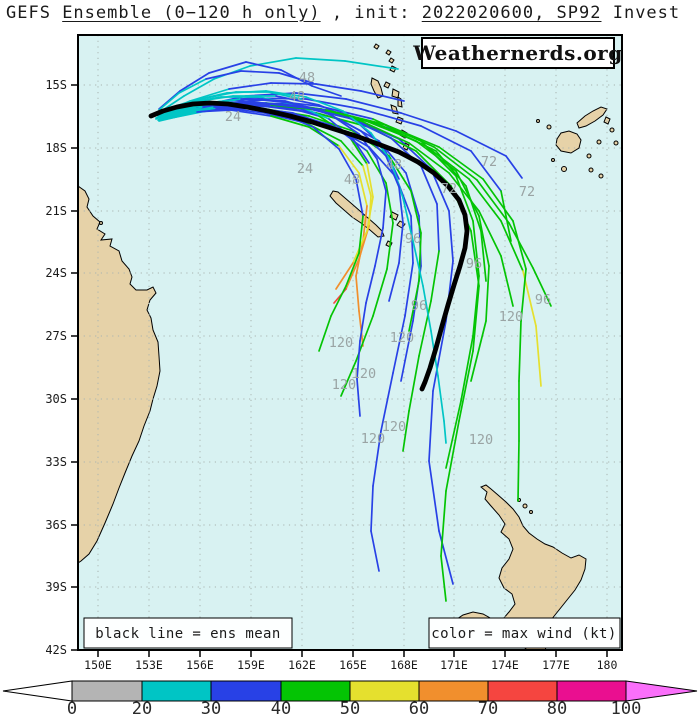 This screenshot has width=699, height=716. What do you see at coordinates (251, 665) in the screenshot?
I see `lon-tick-label: 159E` at bounding box center [251, 665].